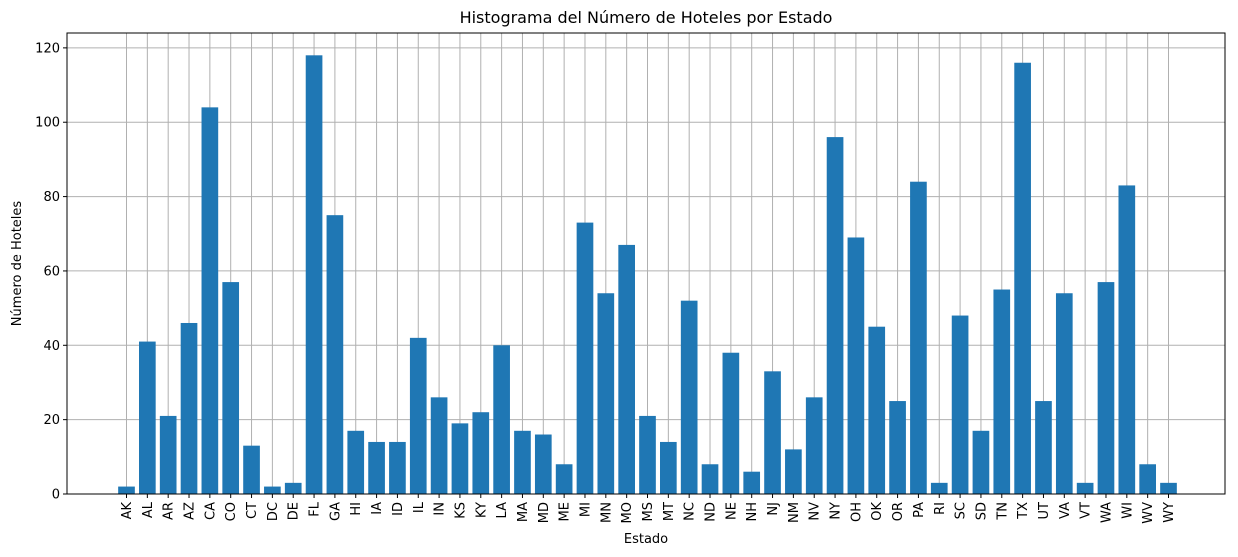  Describe the element at coordinates (877, 511) in the screenshot. I see `x-tick-label: OK` at that location.